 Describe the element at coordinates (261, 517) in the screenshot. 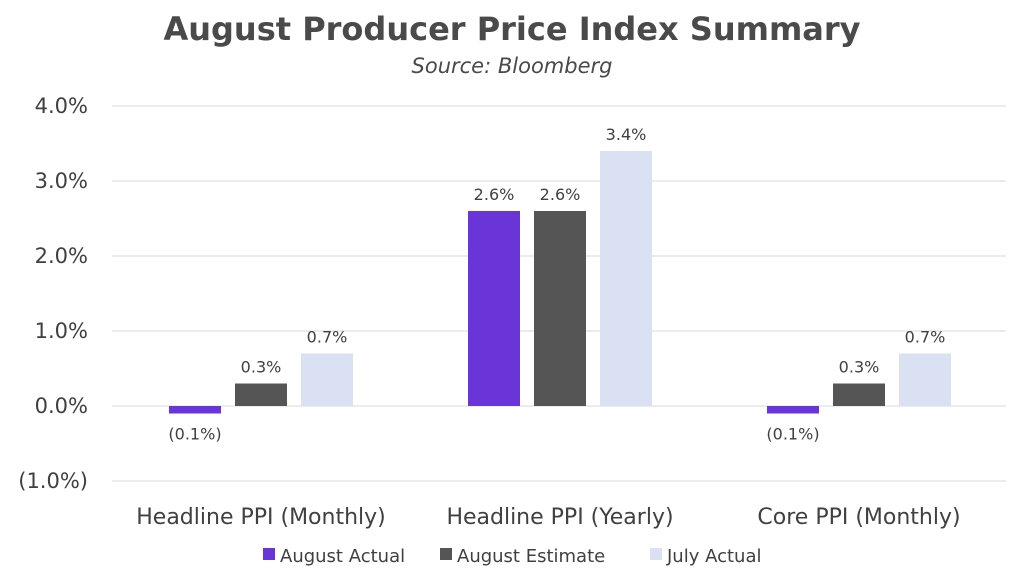

I see `x-tick-label: Headline PPI (Monthly)` at that location.